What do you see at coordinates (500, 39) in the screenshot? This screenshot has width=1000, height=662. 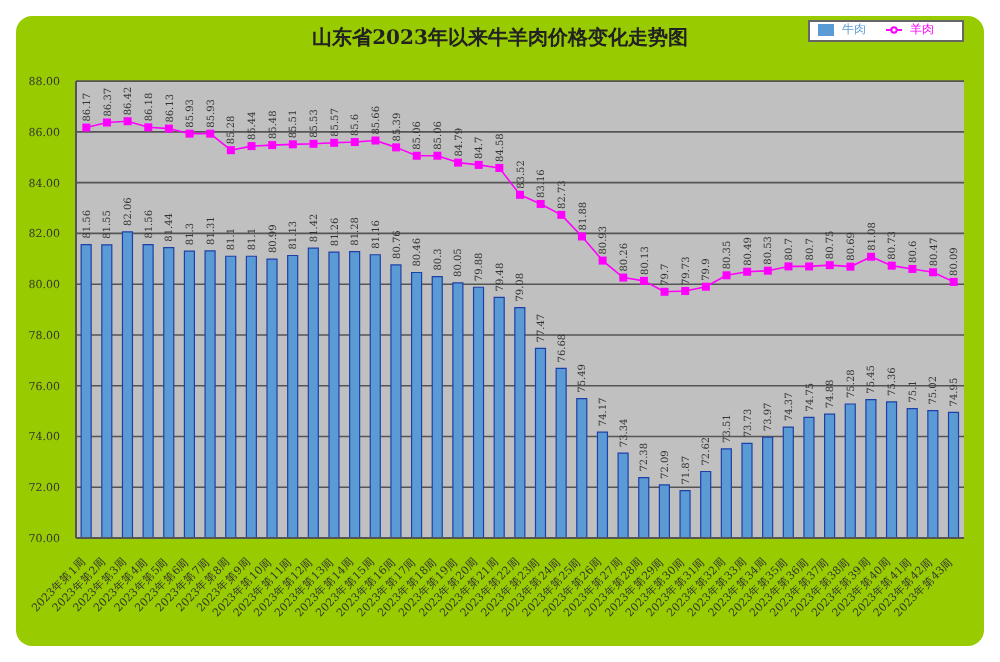 I see `chart-title: 山东省2023年以来牛羊肉价格变化走势图` at bounding box center [500, 39].